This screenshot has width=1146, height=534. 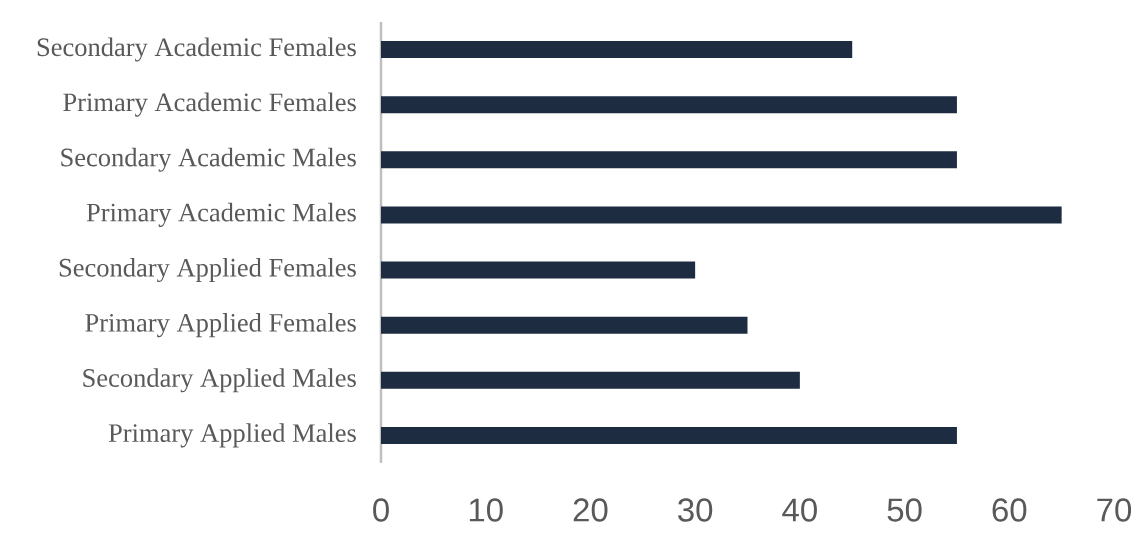 I want to click on y-tick-label: Primary Applied Females, so click(x=220, y=325).